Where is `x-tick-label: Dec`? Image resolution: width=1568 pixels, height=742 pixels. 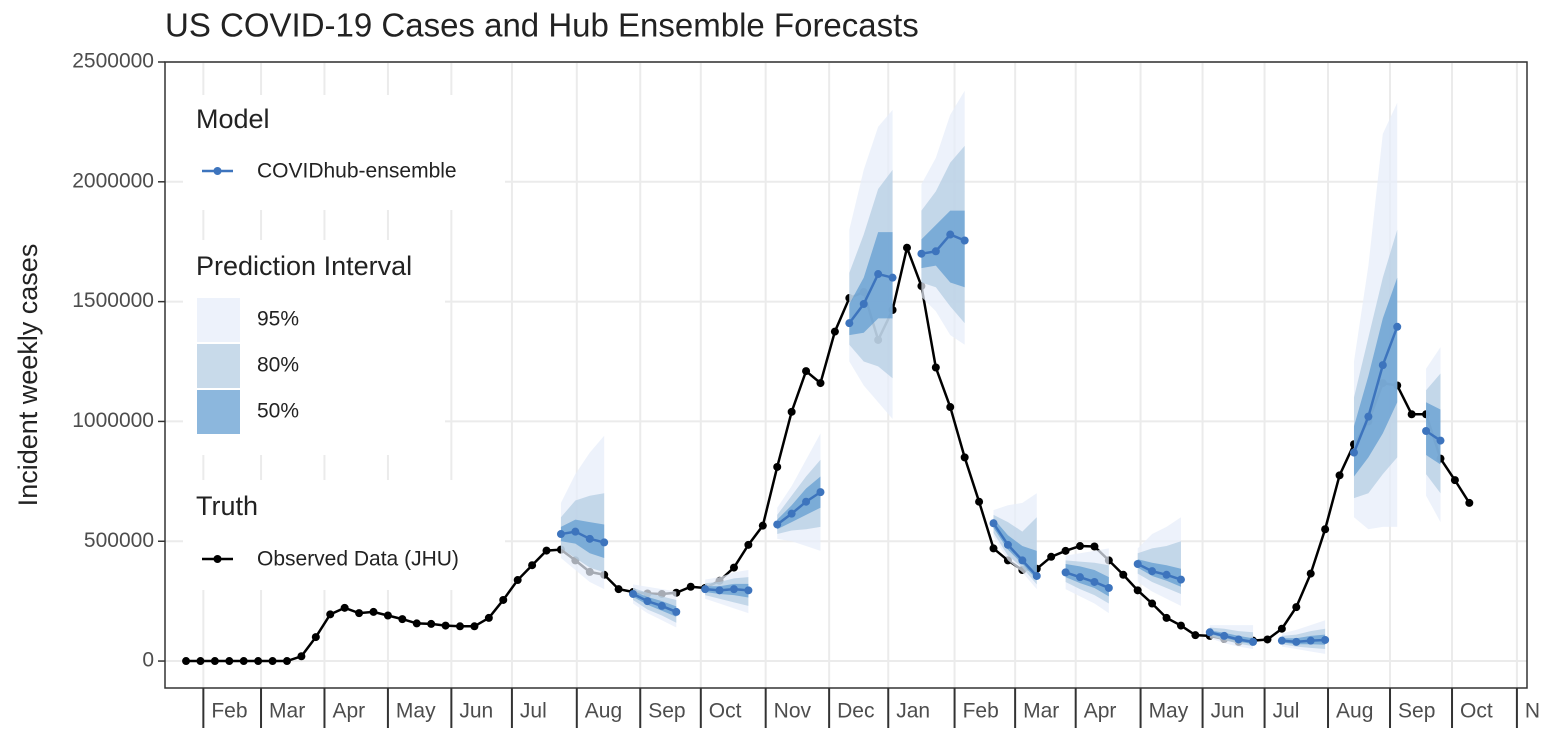 x-tick-label: Dec is located at coordinates (855, 711).